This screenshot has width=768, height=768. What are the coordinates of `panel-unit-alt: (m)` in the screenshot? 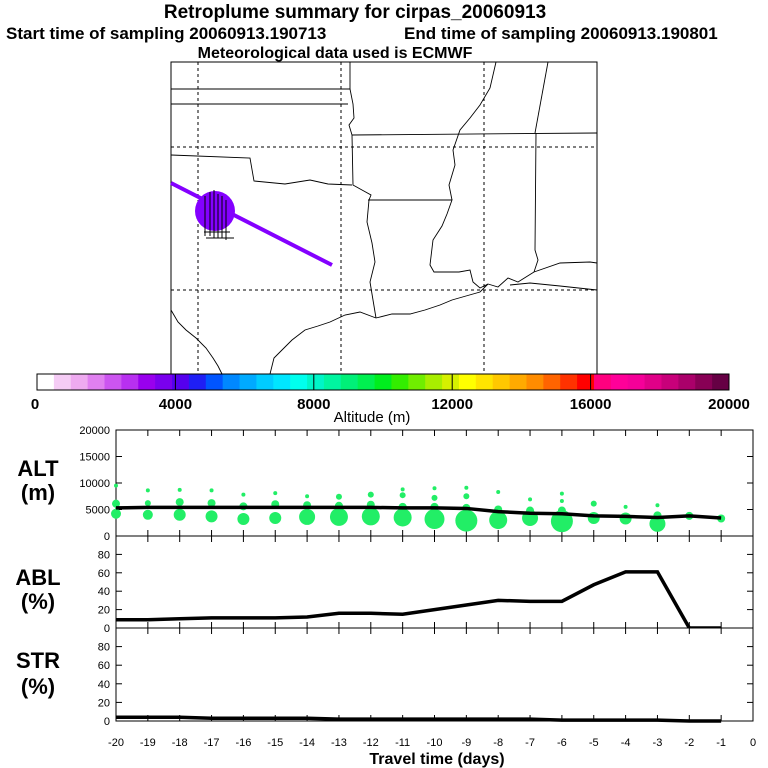 It's located at (38, 492).